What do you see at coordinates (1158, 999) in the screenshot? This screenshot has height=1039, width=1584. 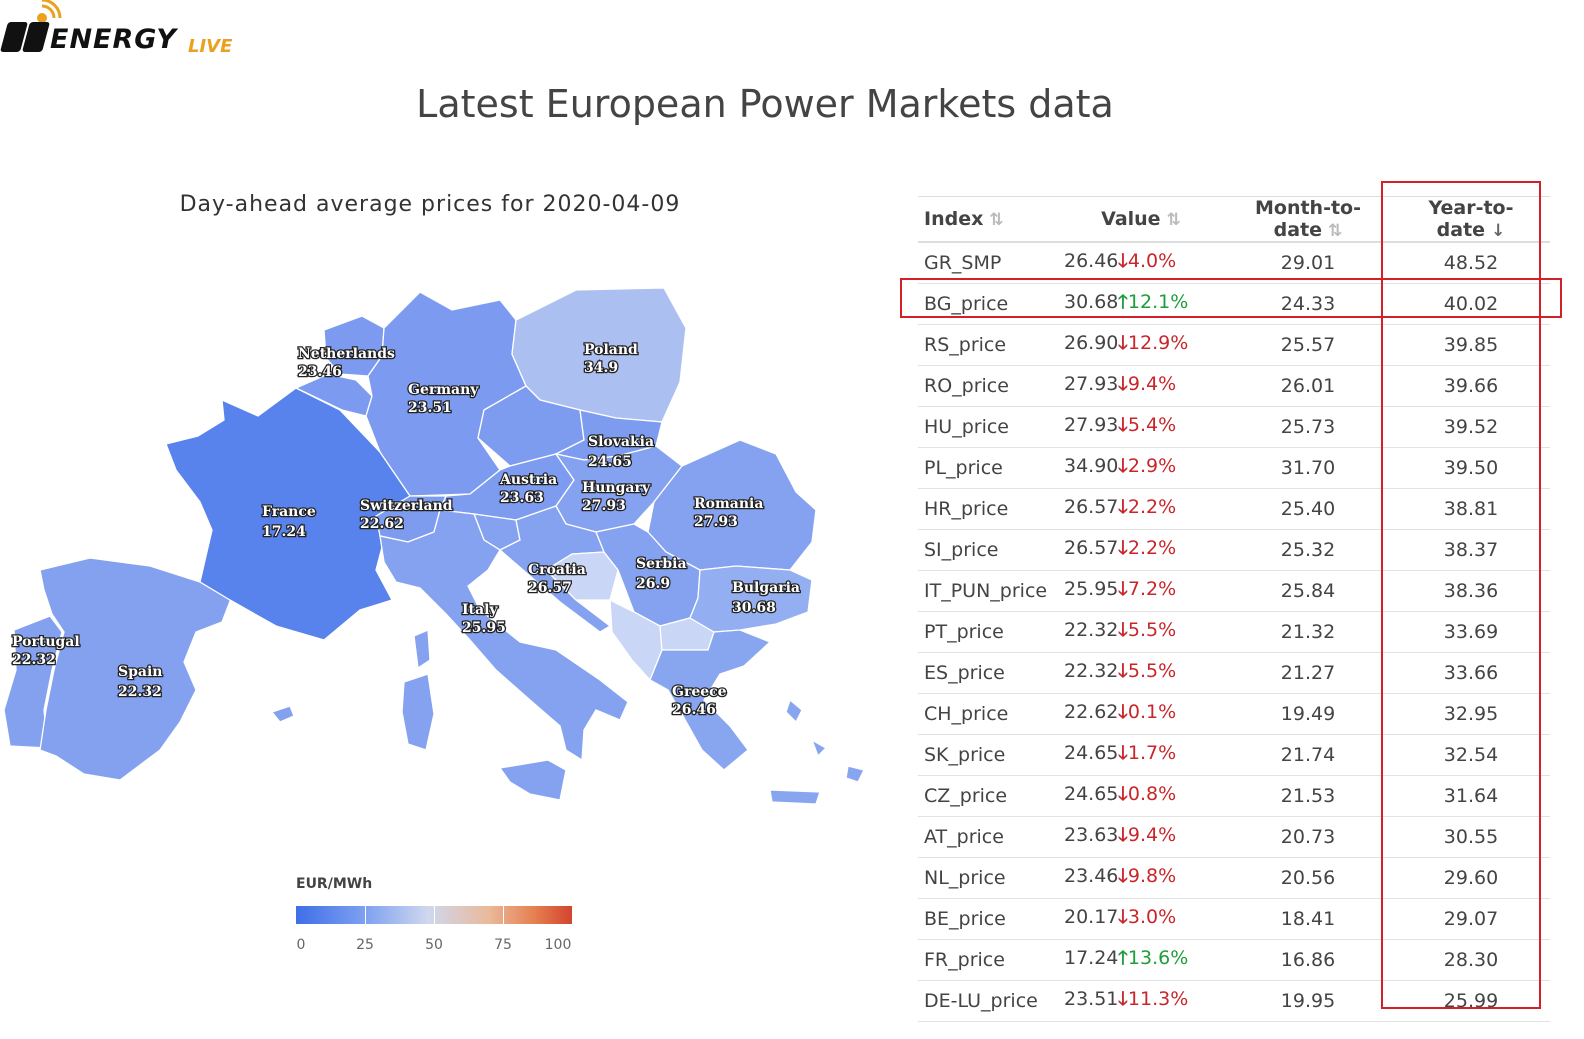 I see `change-percent: 11.3%` at bounding box center [1158, 999].